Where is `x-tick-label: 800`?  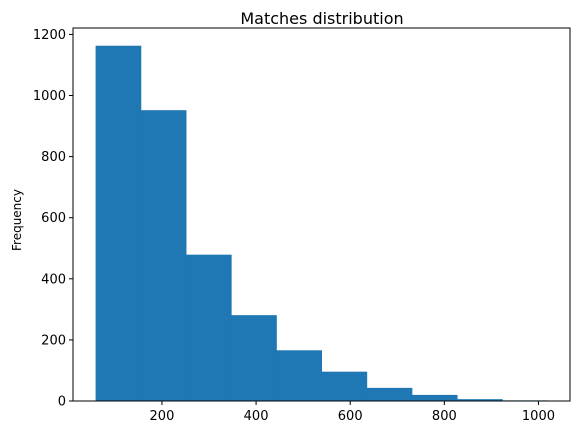
x-tick-label: 800 is located at coordinates (444, 416).